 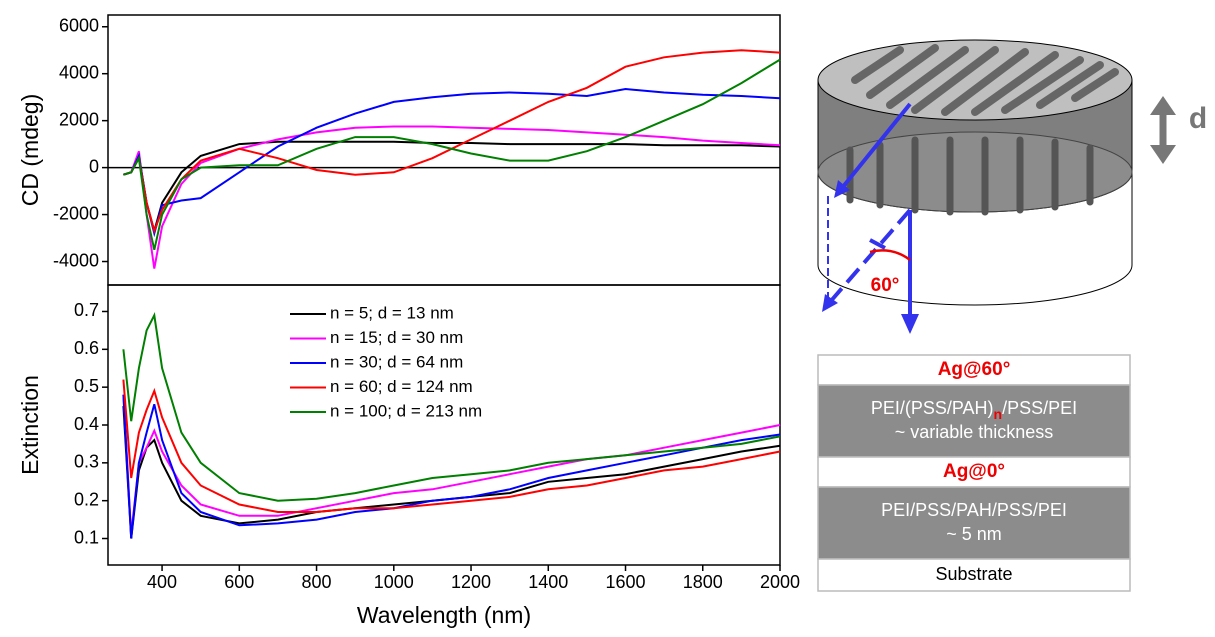 What do you see at coordinates (392, 312) in the screenshot?
I see `legend-label: n = 5; d = 13 nm` at bounding box center [392, 312].